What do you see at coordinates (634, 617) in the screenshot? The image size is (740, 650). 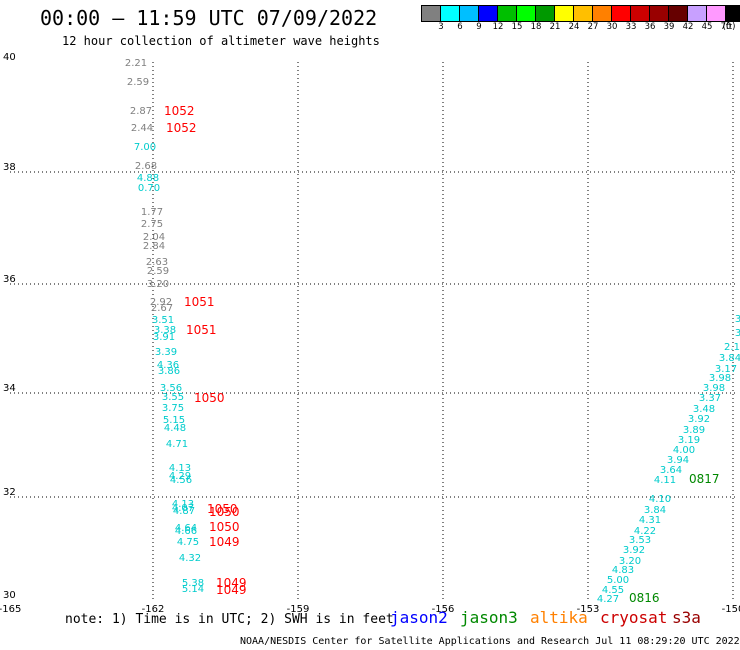 I see `legend-cryosat: cryosat` at bounding box center [634, 617].